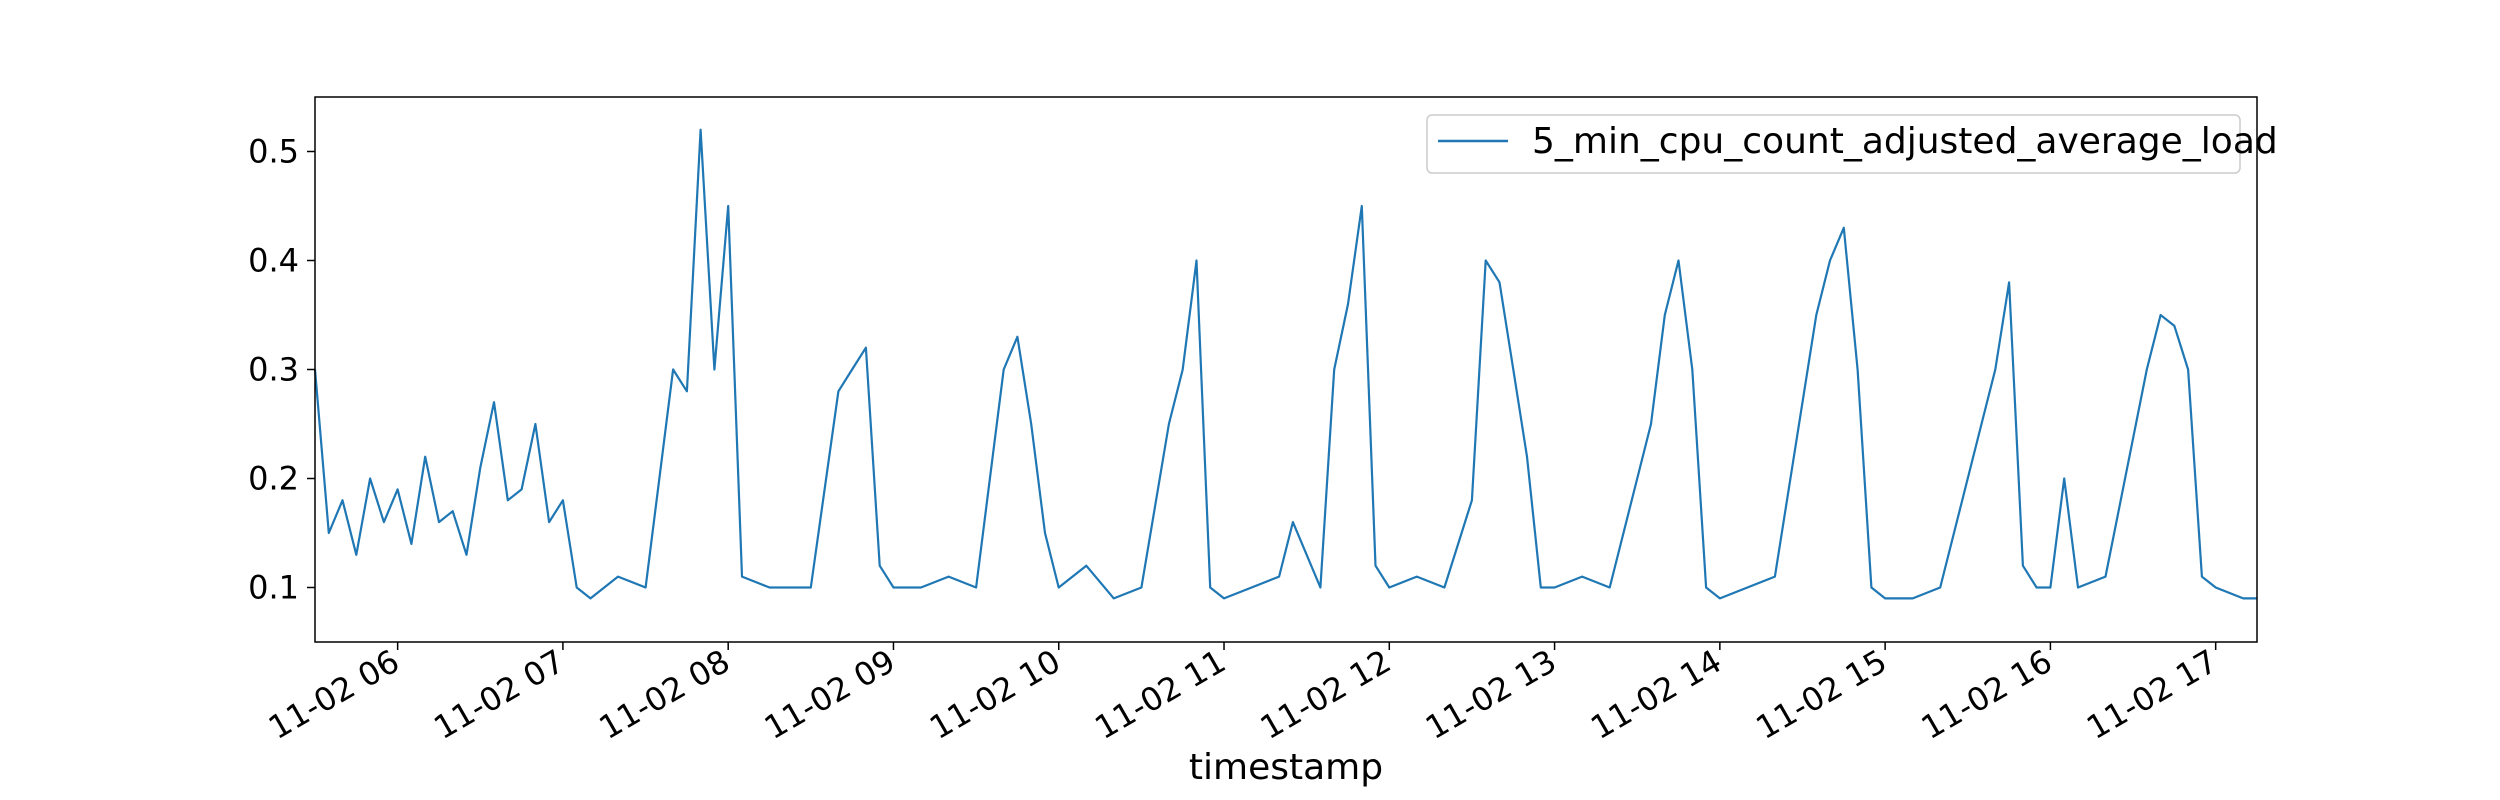 The image size is (2500, 800). Describe the element at coordinates (1160, 694) in the screenshot. I see `x-tick-label: 11-02 11` at that location.